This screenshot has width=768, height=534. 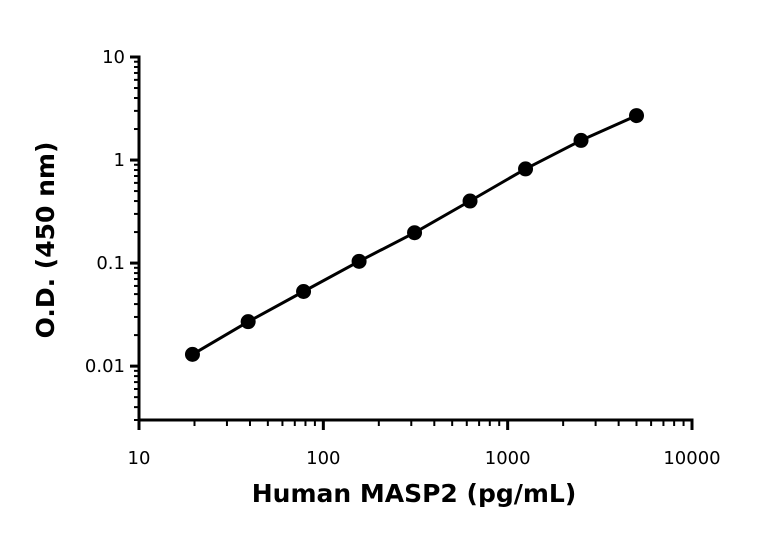 What do you see at coordinates (508, 458) in the screenshot?
I see `x-tick-label: 1000` at bounding box center [508, 458].